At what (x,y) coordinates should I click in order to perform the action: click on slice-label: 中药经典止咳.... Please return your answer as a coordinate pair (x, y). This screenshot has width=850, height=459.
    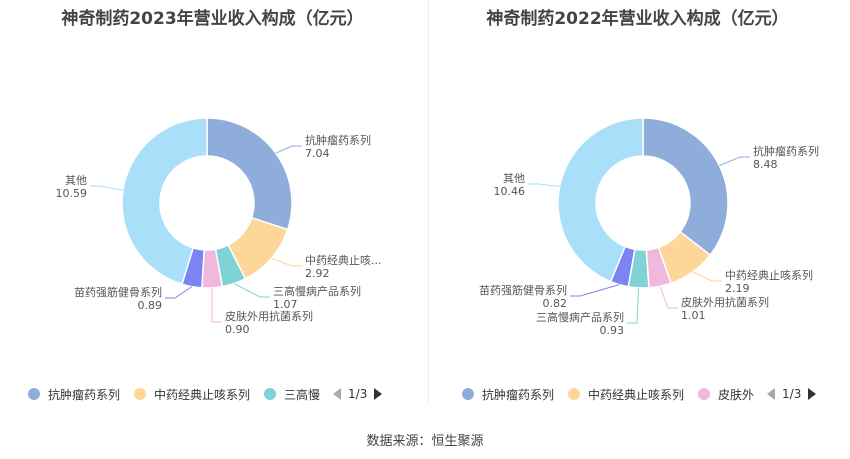
    Looking at the image, I should click on (343, 260).